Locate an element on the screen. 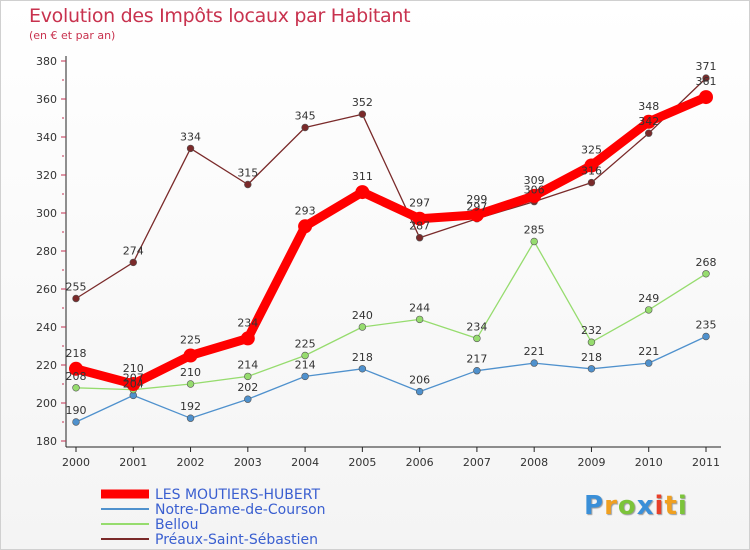 The width and height of the screenshot is (750, 550). data-label-preaux-saint-sebastien-2006: 287 is located at coordinates (419, 226).